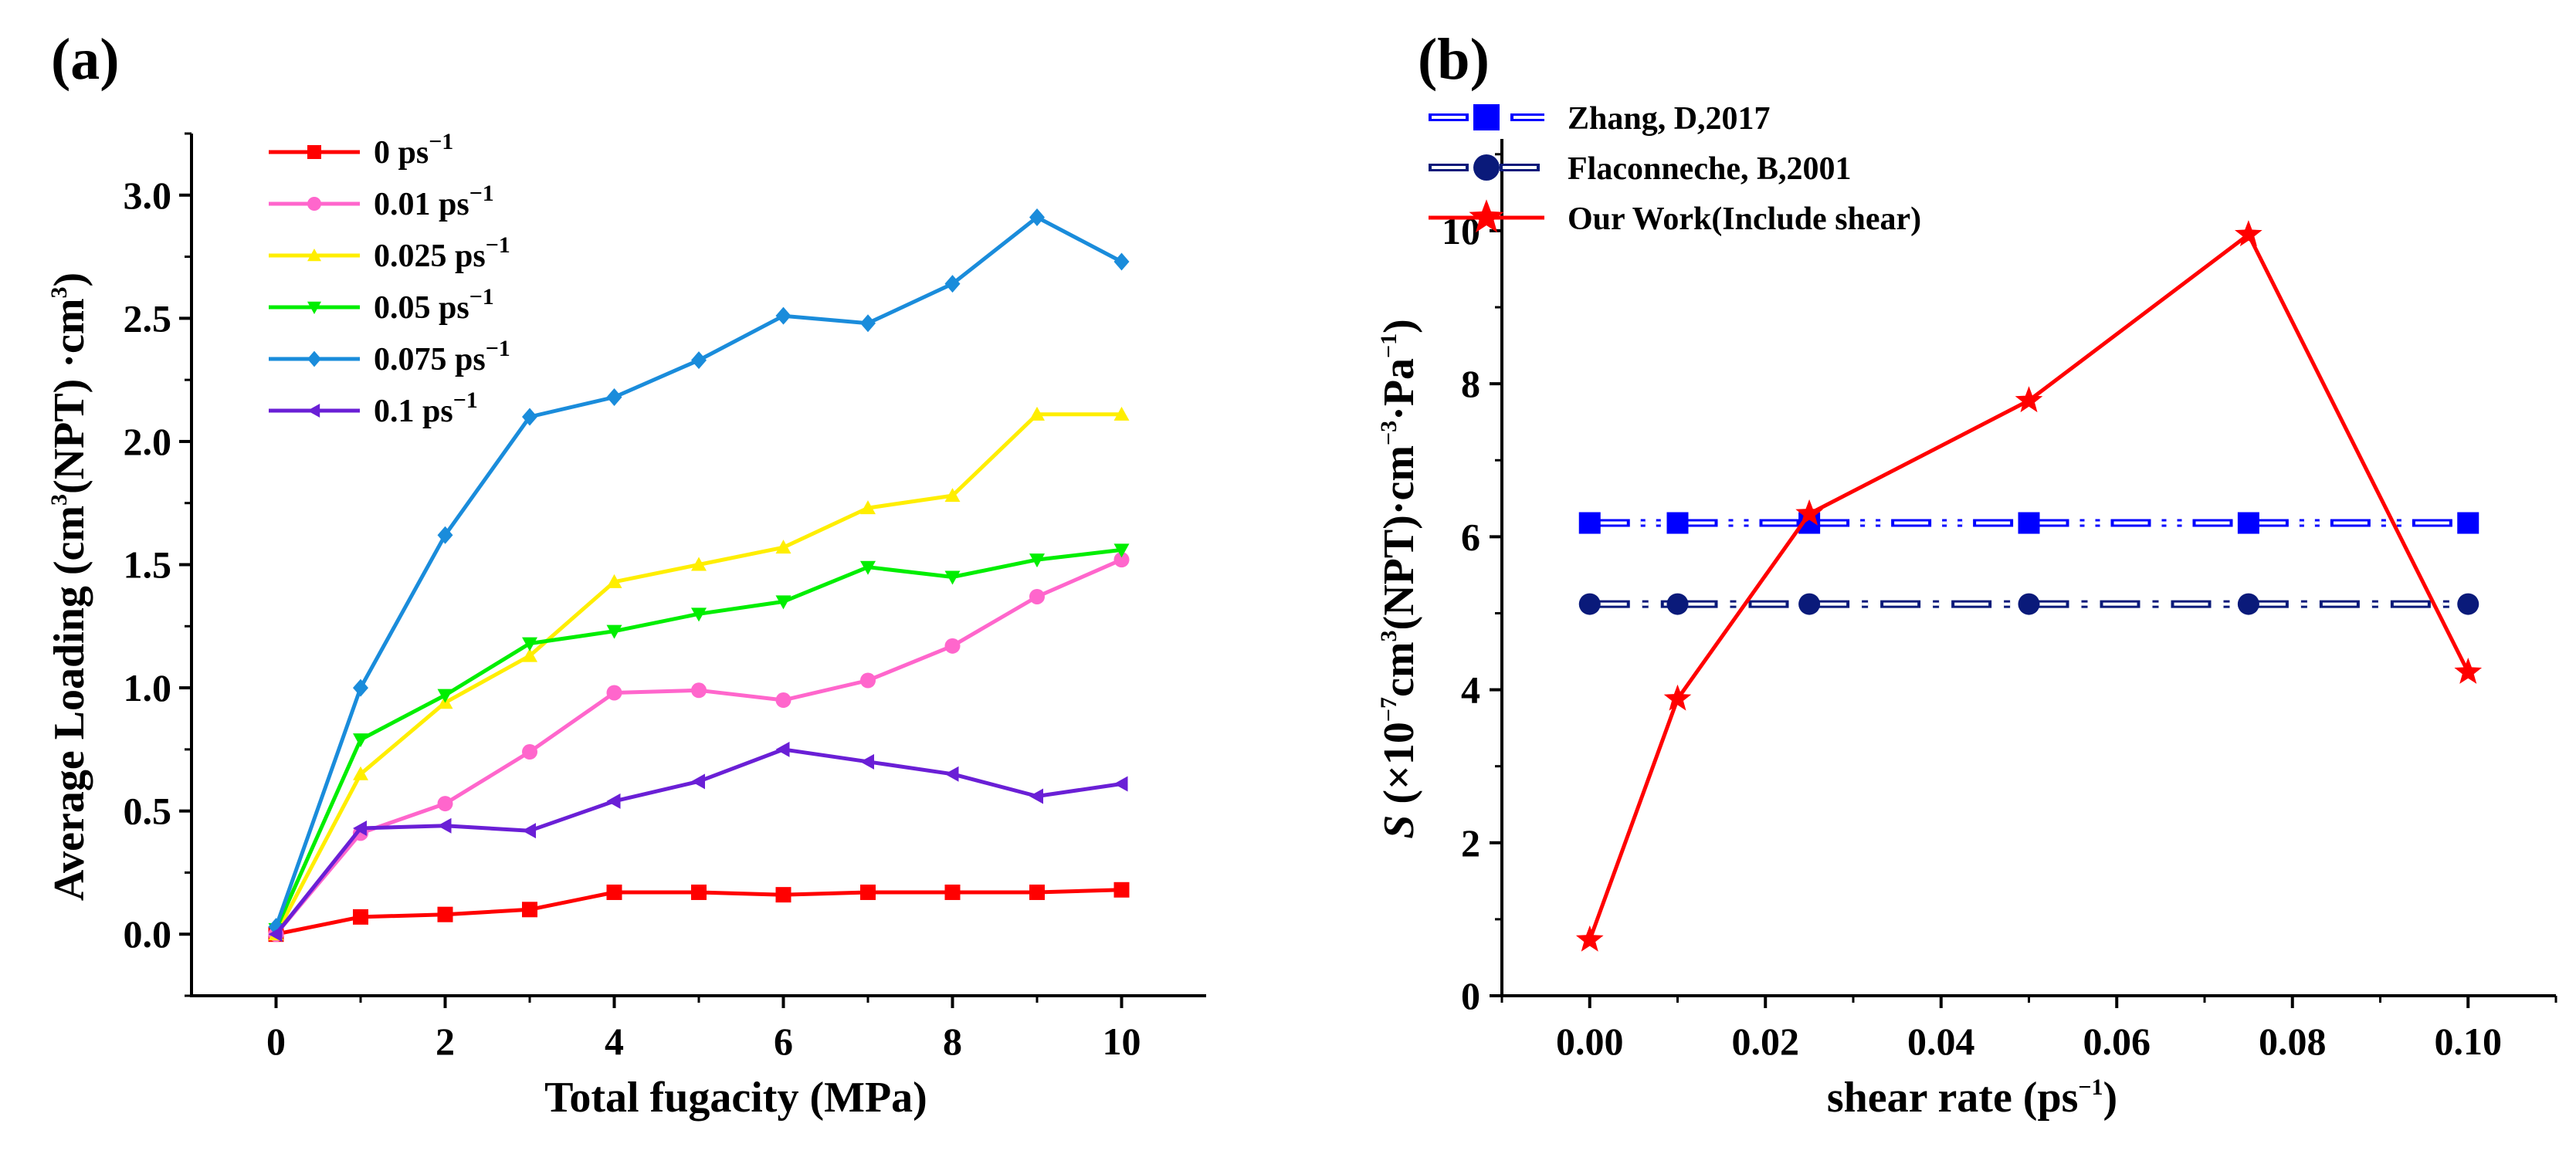  Describe the element at coordinates (1454, 59) in the screenshot. I see `panel-label-b: (b)` at that location.